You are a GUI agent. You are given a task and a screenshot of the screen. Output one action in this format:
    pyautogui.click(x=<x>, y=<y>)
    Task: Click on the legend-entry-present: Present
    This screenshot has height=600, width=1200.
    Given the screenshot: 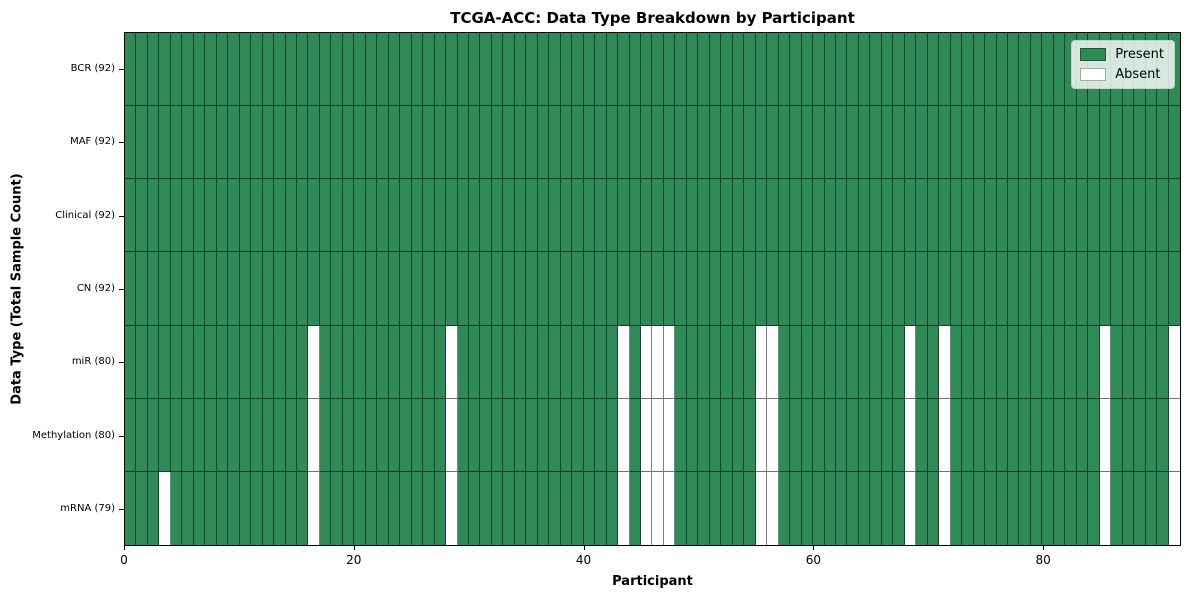 What is the action you would take?
    pyautogui.click(x=1122, y=54)
    